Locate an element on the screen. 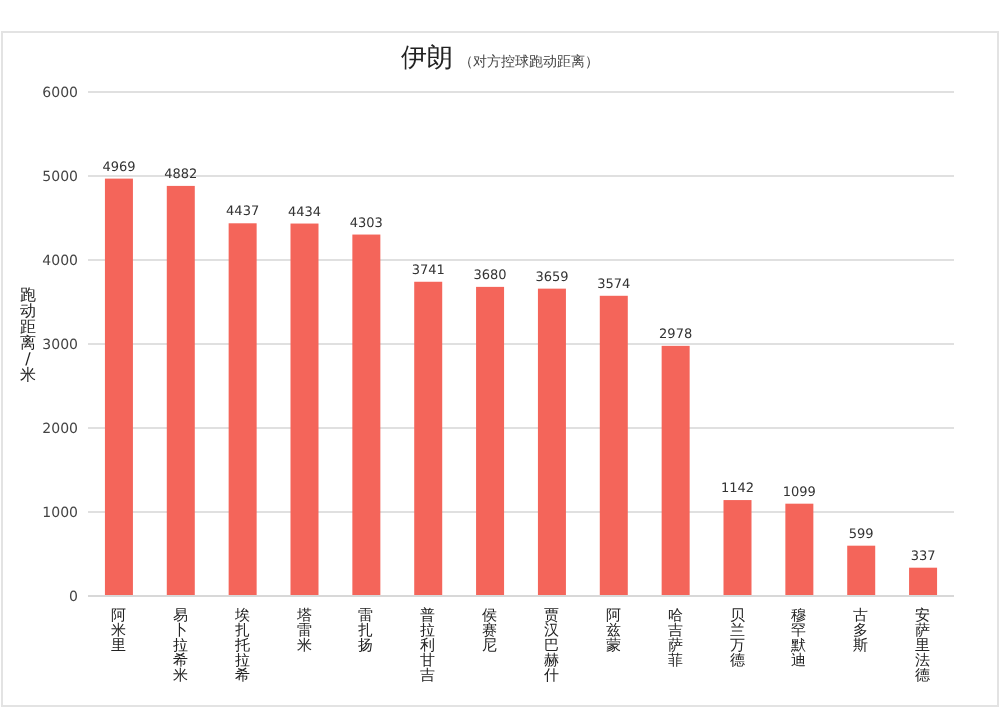 The width and height of the screenshot is (1000, 724). y-axis-title: 跑动距离/米 is located at coordinates (28, 335).